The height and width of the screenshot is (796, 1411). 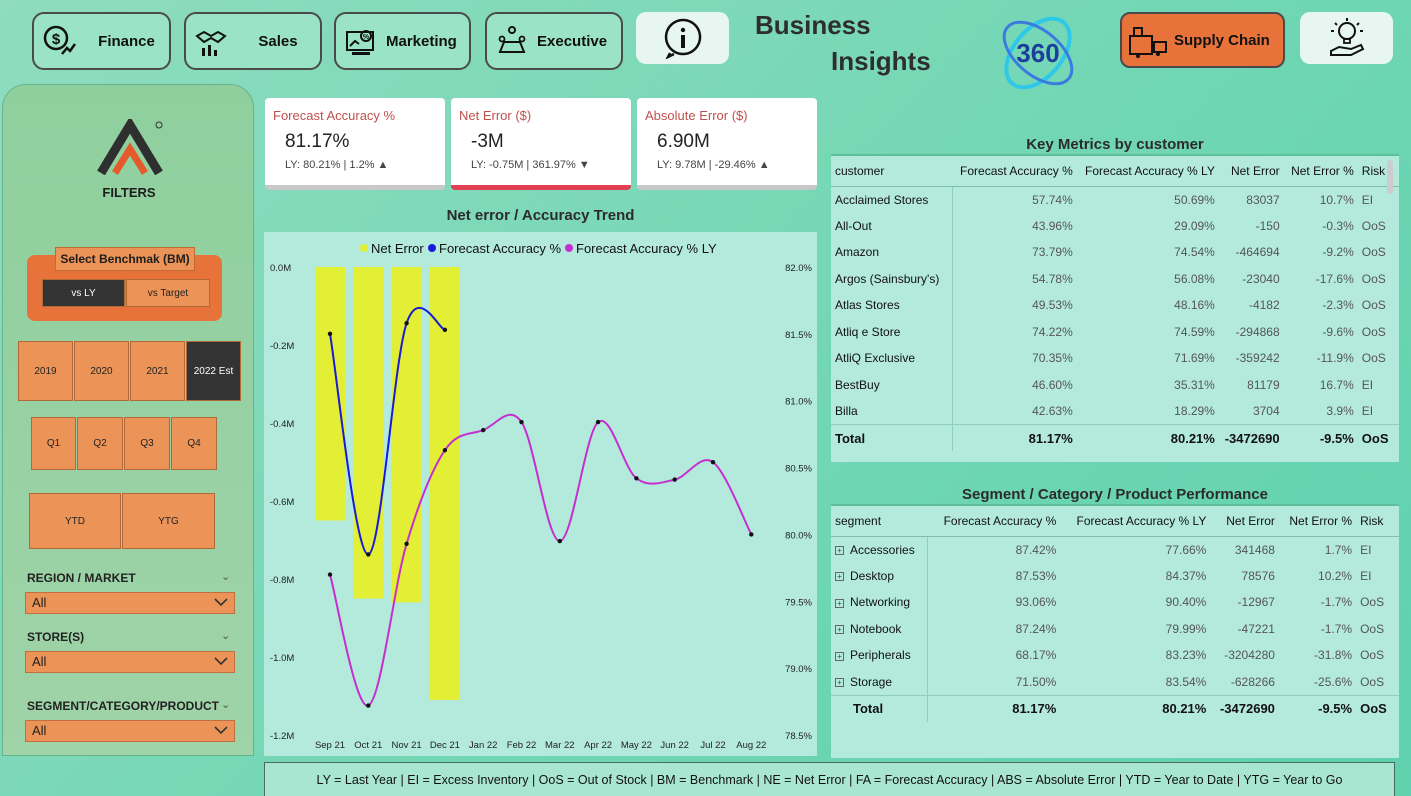 What do you see at coordinates (798, 669) in the screenshot?
I see `right-axis-tick: 79.0%` at bounding box center [798, 669].